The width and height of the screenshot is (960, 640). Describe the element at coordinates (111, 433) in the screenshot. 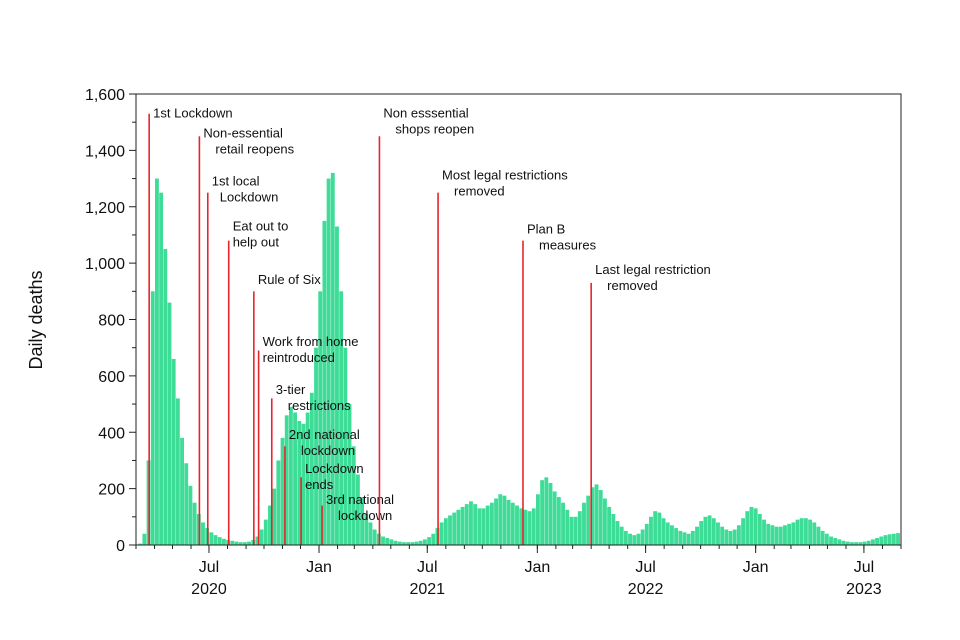

I see `y-tick-label: 400` at that location.